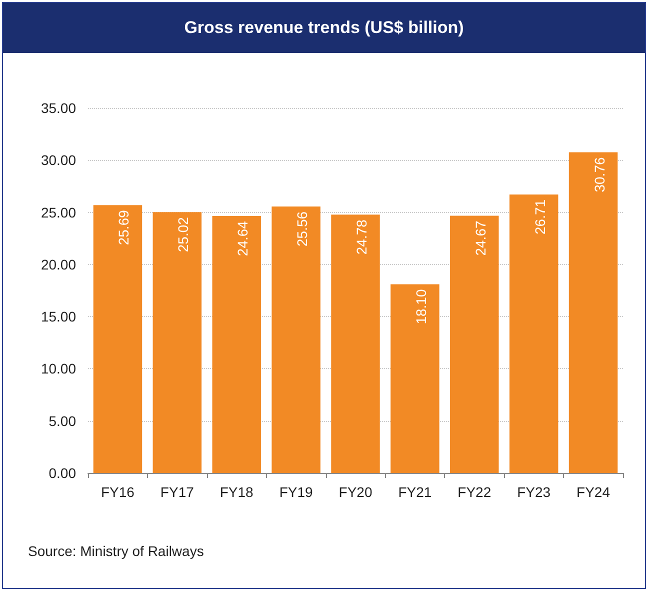 The height and width of the screenshot is (593, 650). Describe the element at coordinates (177, 492) in the screenshot. I see `x-tick-label: FY17` at that location.